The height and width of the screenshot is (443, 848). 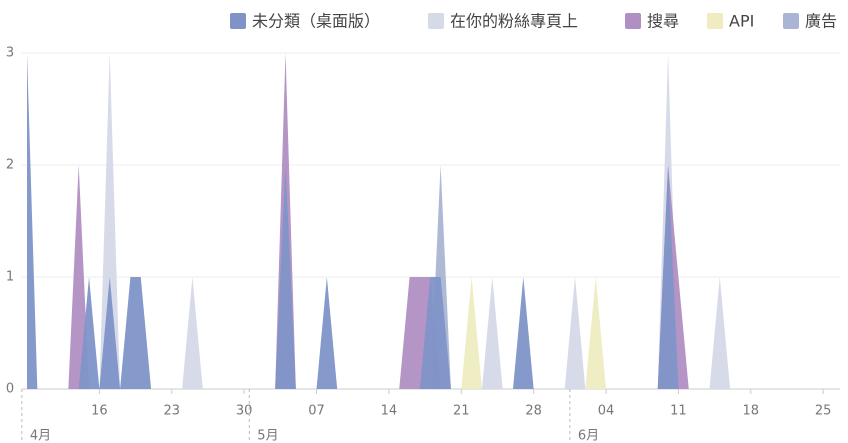 I want to click on y-tick-label: 1, so click(x=10, y=277).